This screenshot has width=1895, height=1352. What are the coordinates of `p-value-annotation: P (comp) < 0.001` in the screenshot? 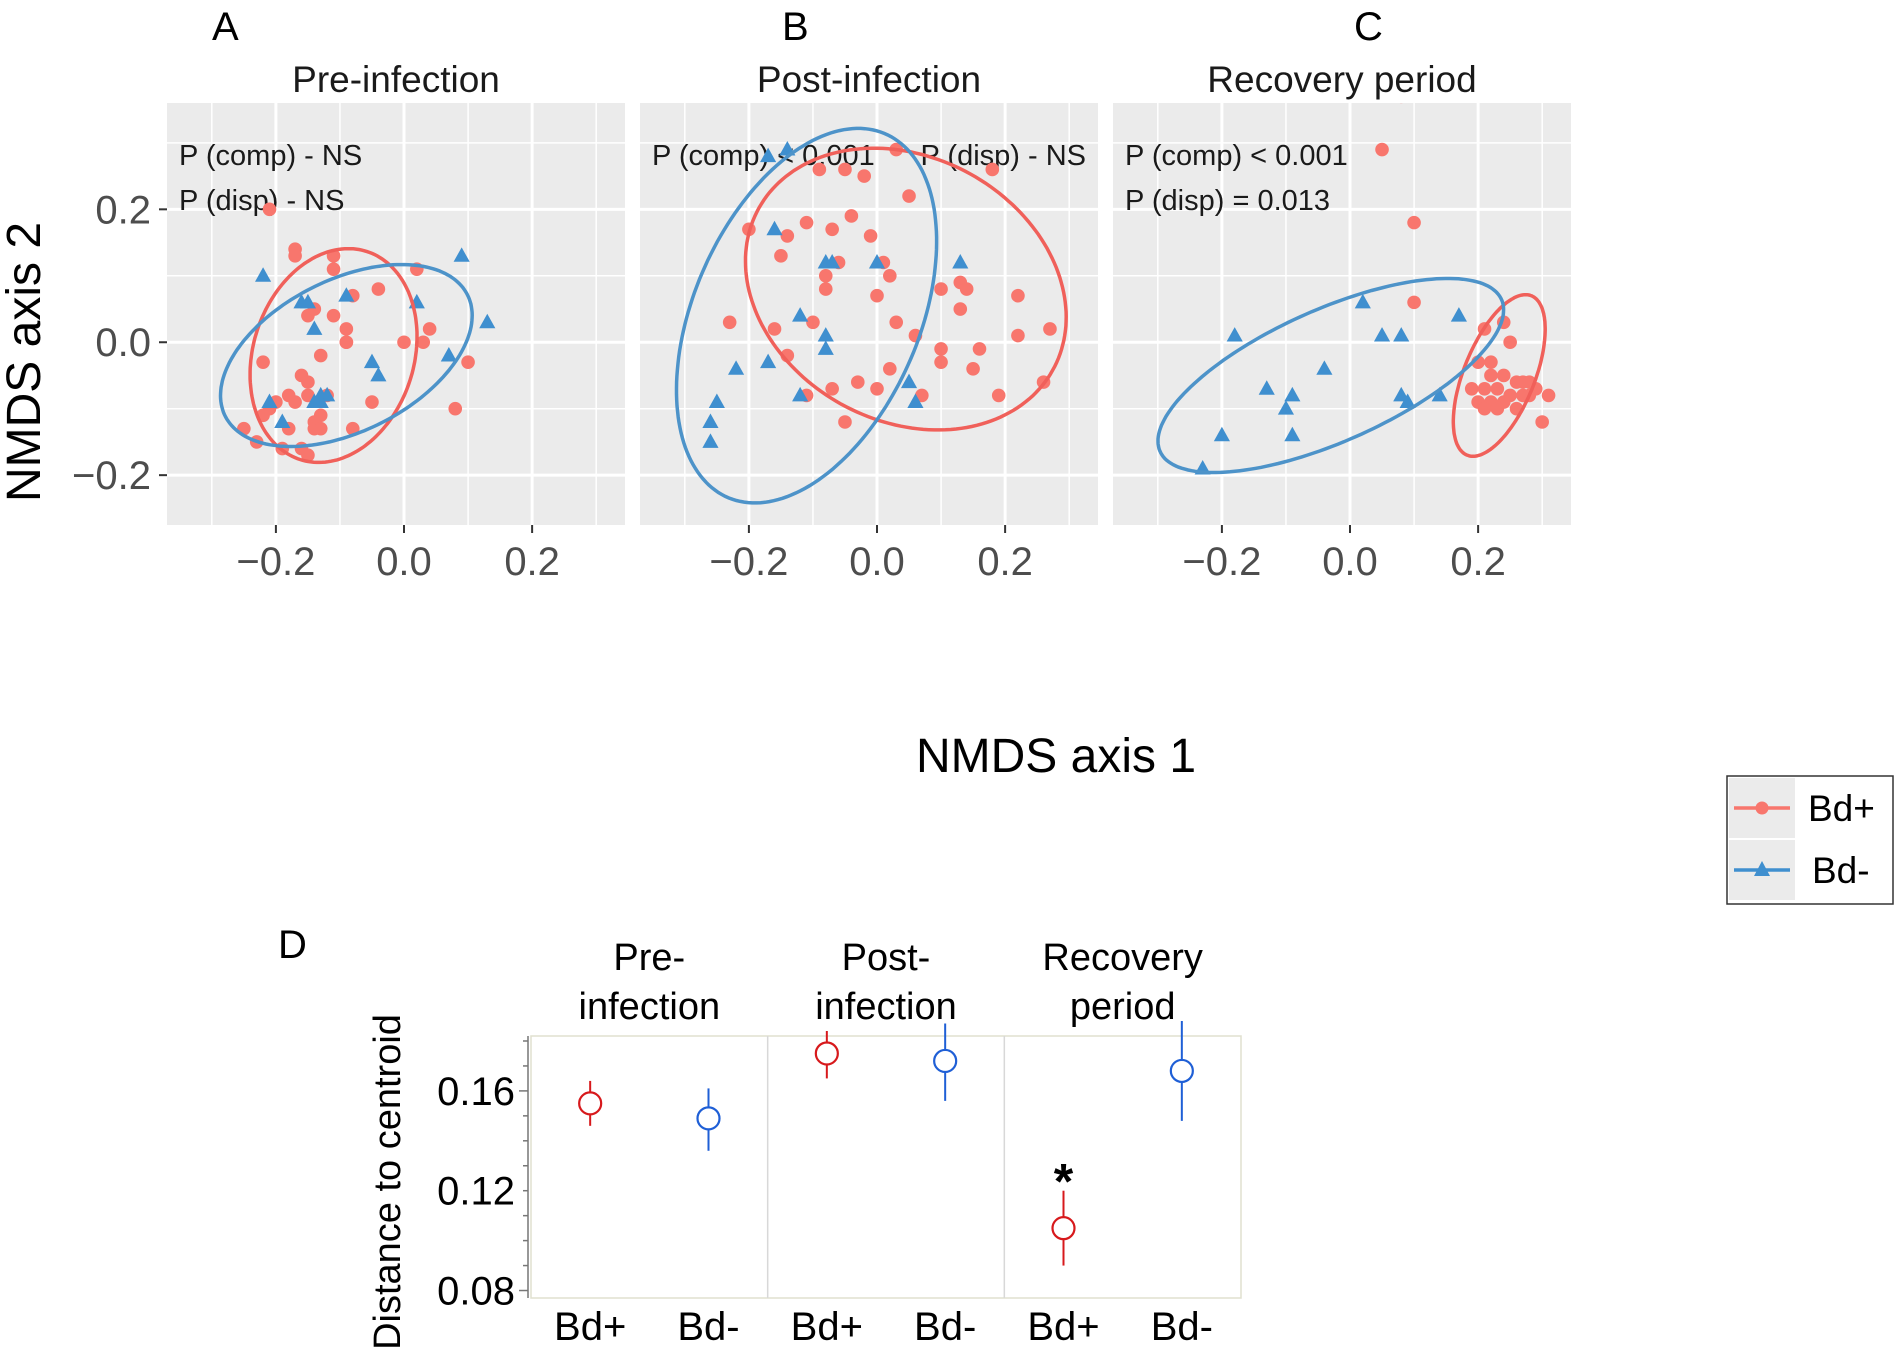 It's located at (763, 156).